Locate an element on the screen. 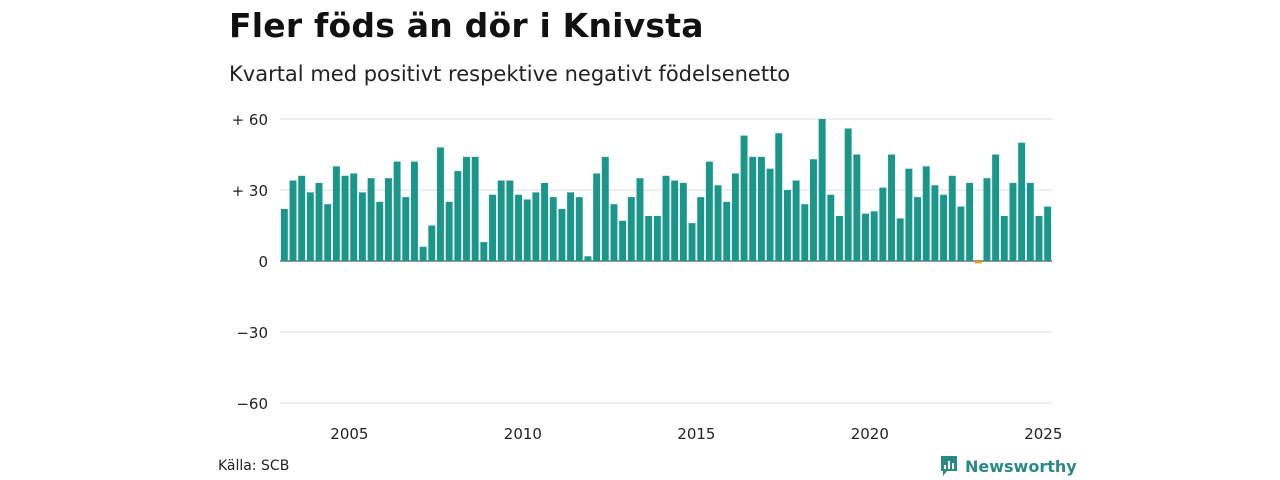  y-tick-label: + 60 is located at coordinates (250, 120).